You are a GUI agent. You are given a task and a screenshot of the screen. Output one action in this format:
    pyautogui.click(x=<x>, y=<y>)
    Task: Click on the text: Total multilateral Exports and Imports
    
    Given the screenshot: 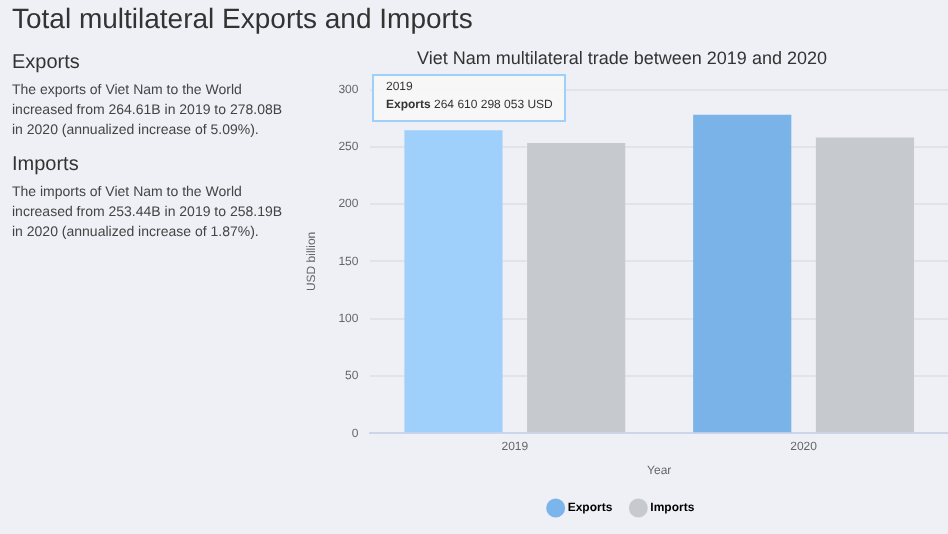 What is the action you would take?
    pyautogui.click(x=242, y=18)
    